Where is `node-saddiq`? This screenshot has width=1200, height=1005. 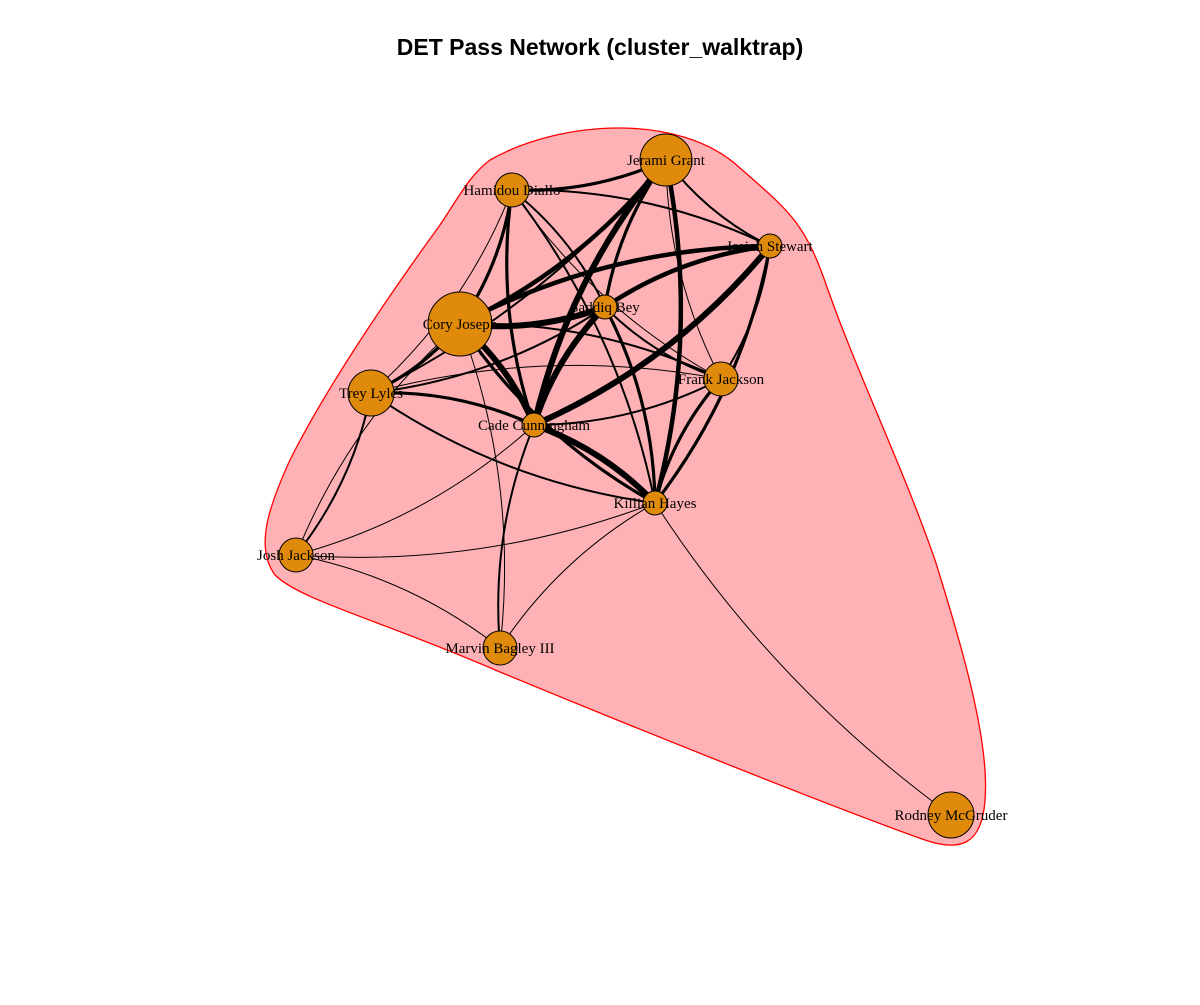 node-saddiq is located at coordinates (605, 307).